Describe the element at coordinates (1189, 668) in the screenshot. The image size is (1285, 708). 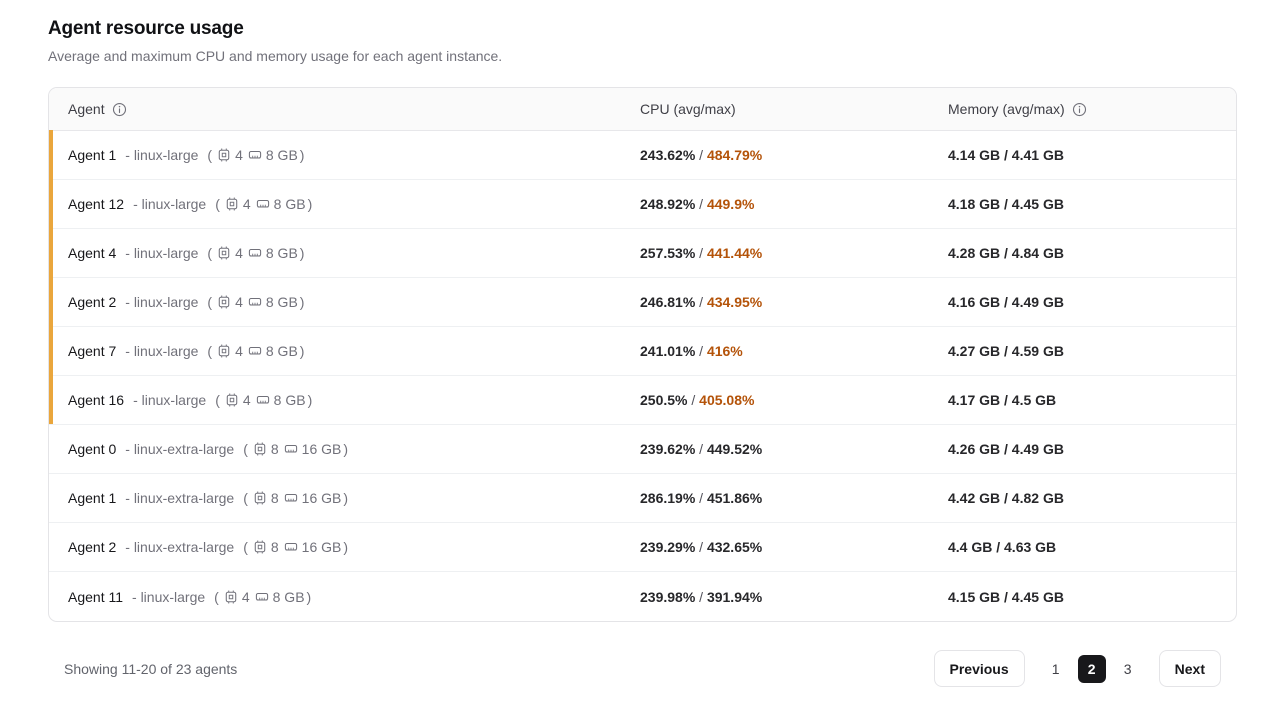
I see `next-page-button: Next` at that location.